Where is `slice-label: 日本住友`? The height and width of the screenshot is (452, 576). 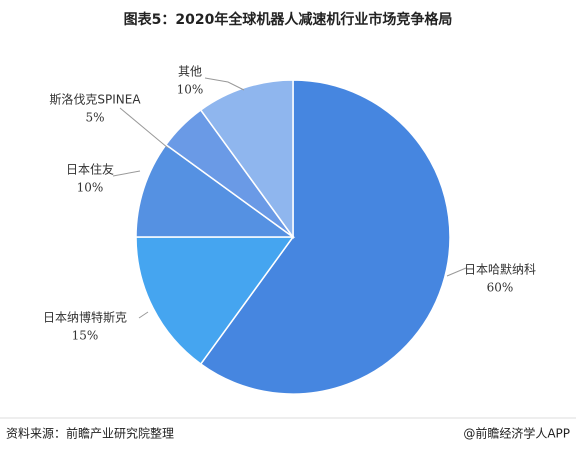
slice-label: 日本住友 is located at coordinates (90, 170).